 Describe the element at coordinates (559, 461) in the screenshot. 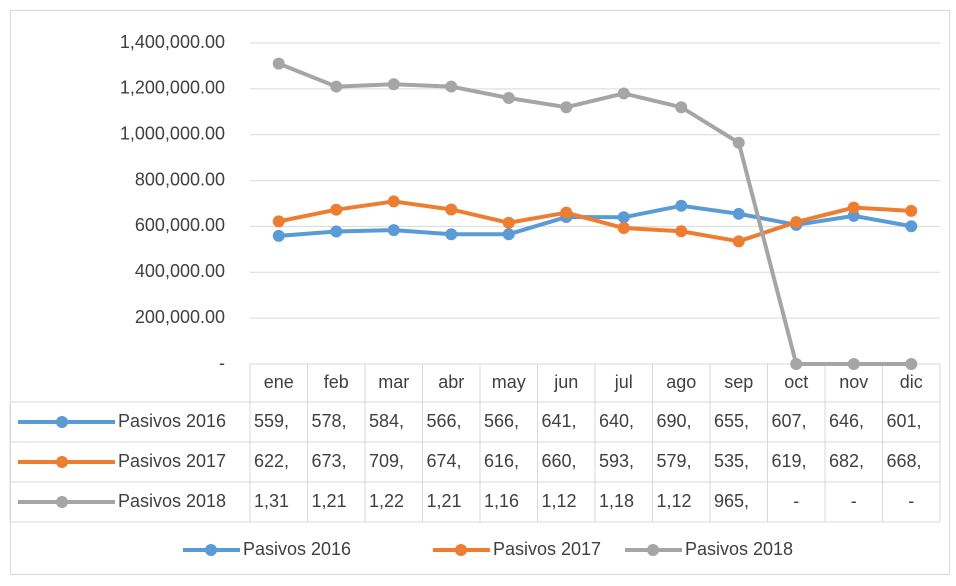

I see `table-value: 660,` at that location.